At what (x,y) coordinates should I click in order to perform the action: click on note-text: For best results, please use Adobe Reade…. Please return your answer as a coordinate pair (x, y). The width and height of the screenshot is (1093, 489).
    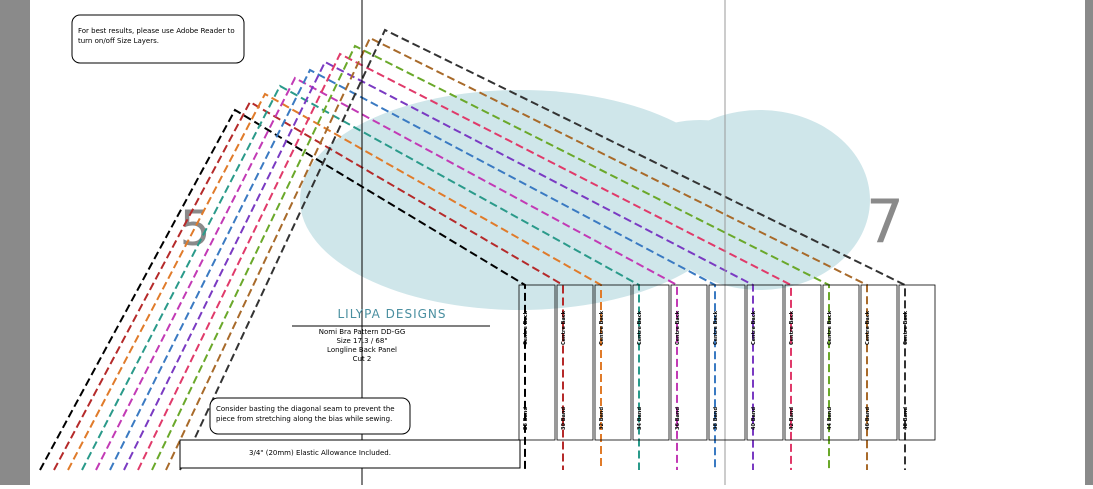
    Looking at the image, I should click on (156, 36).